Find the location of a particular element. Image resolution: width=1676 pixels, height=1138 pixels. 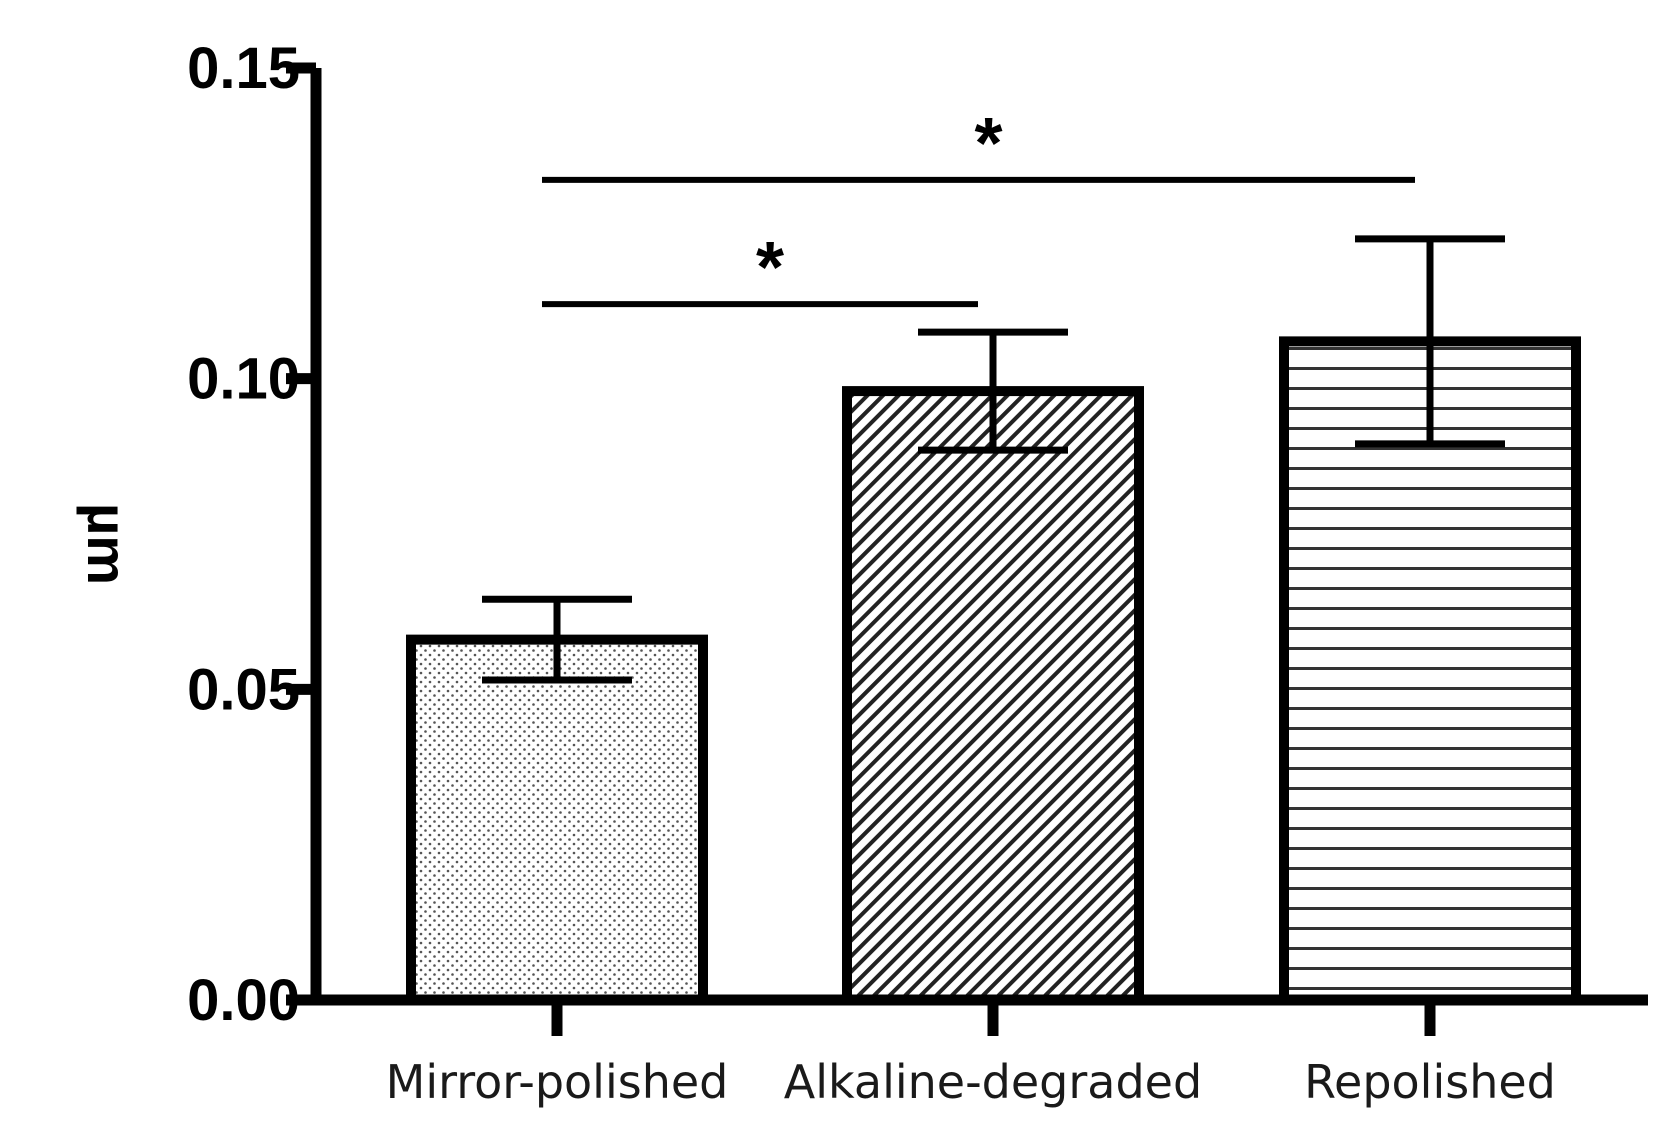

x-tick-label-3: Repolished is located at coordinates (1430, 1082).